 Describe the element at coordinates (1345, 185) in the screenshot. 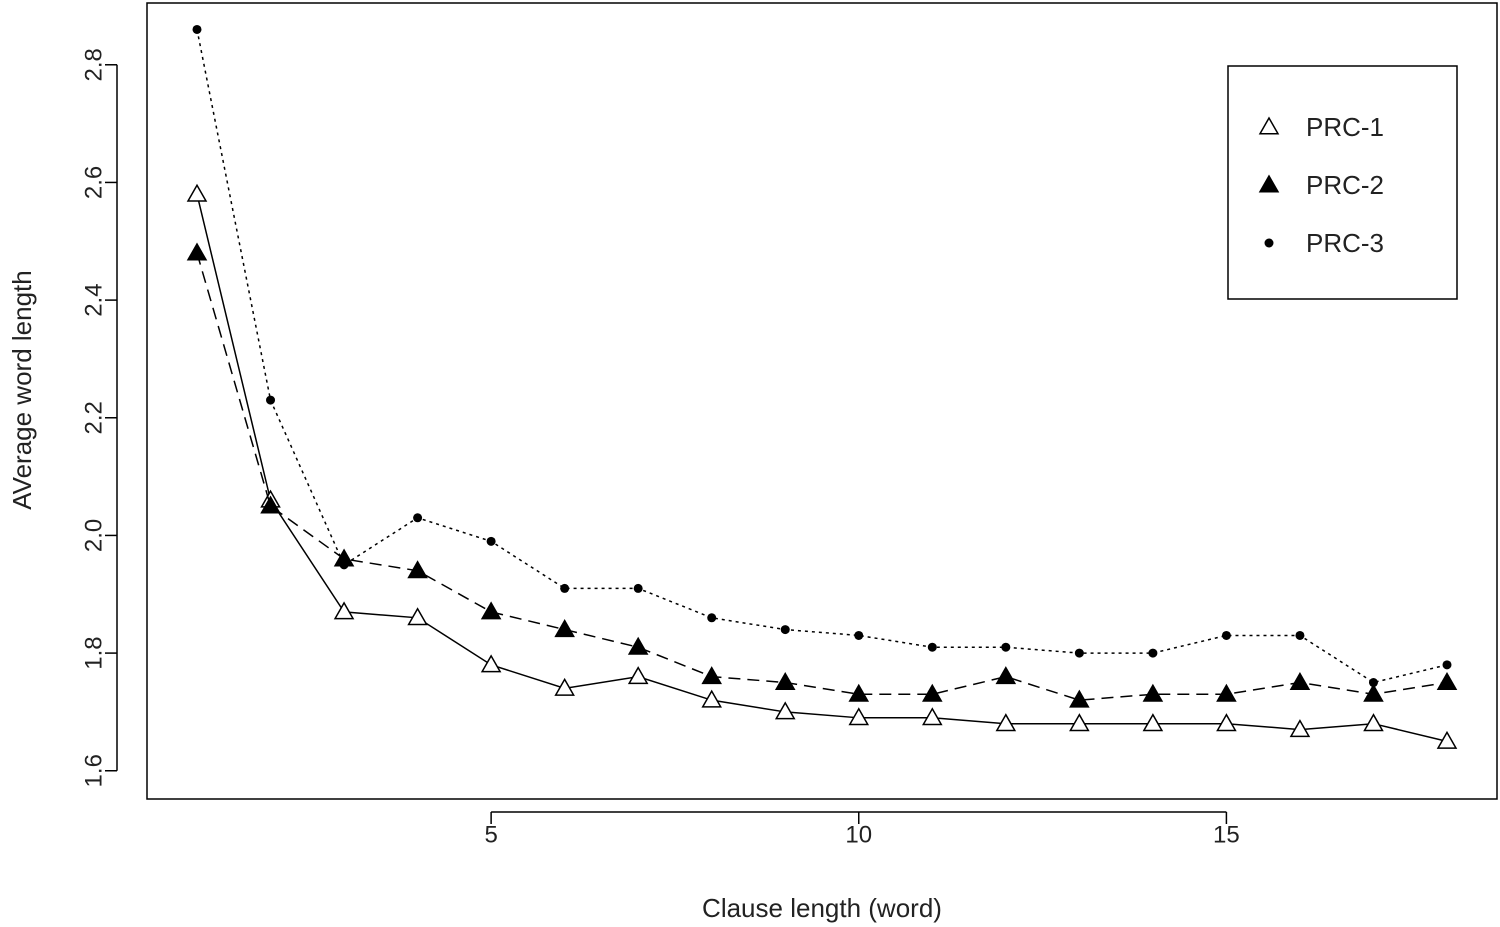

I see `legend-label: PRC-2` at that location.